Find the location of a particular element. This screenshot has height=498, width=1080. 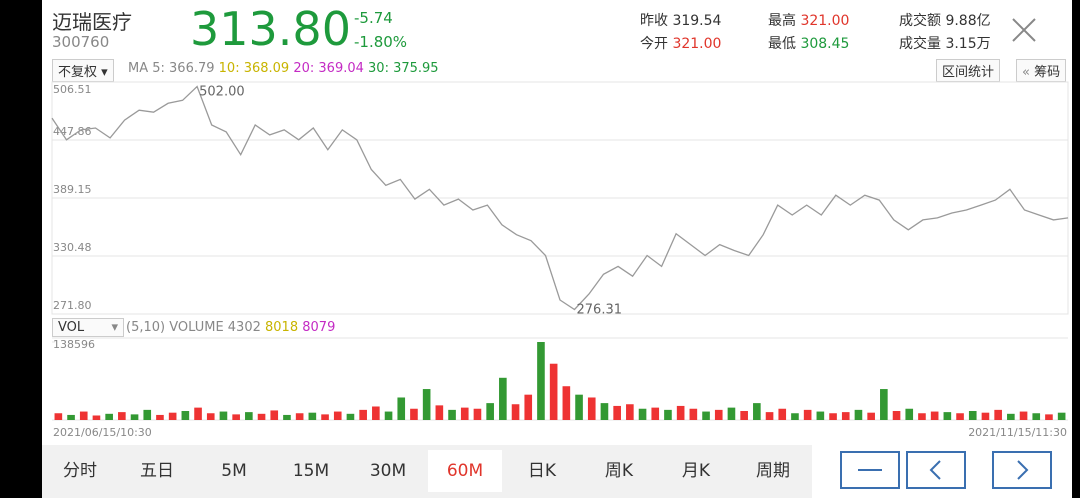

extreme-label: 502.00 is located at coordinates (222, 91).